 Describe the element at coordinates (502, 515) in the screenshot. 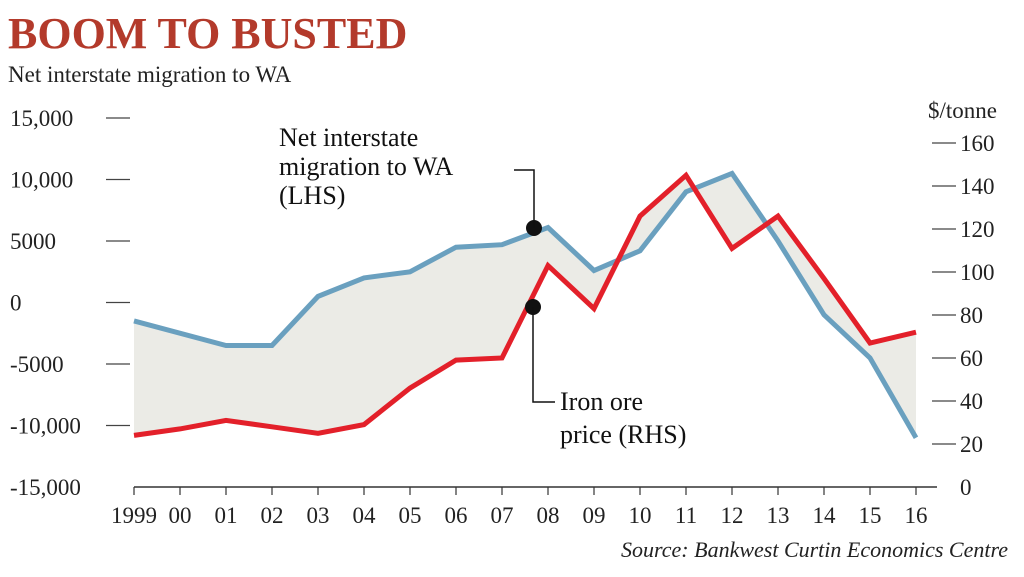

I see `x-tick-label: 07` at that location.